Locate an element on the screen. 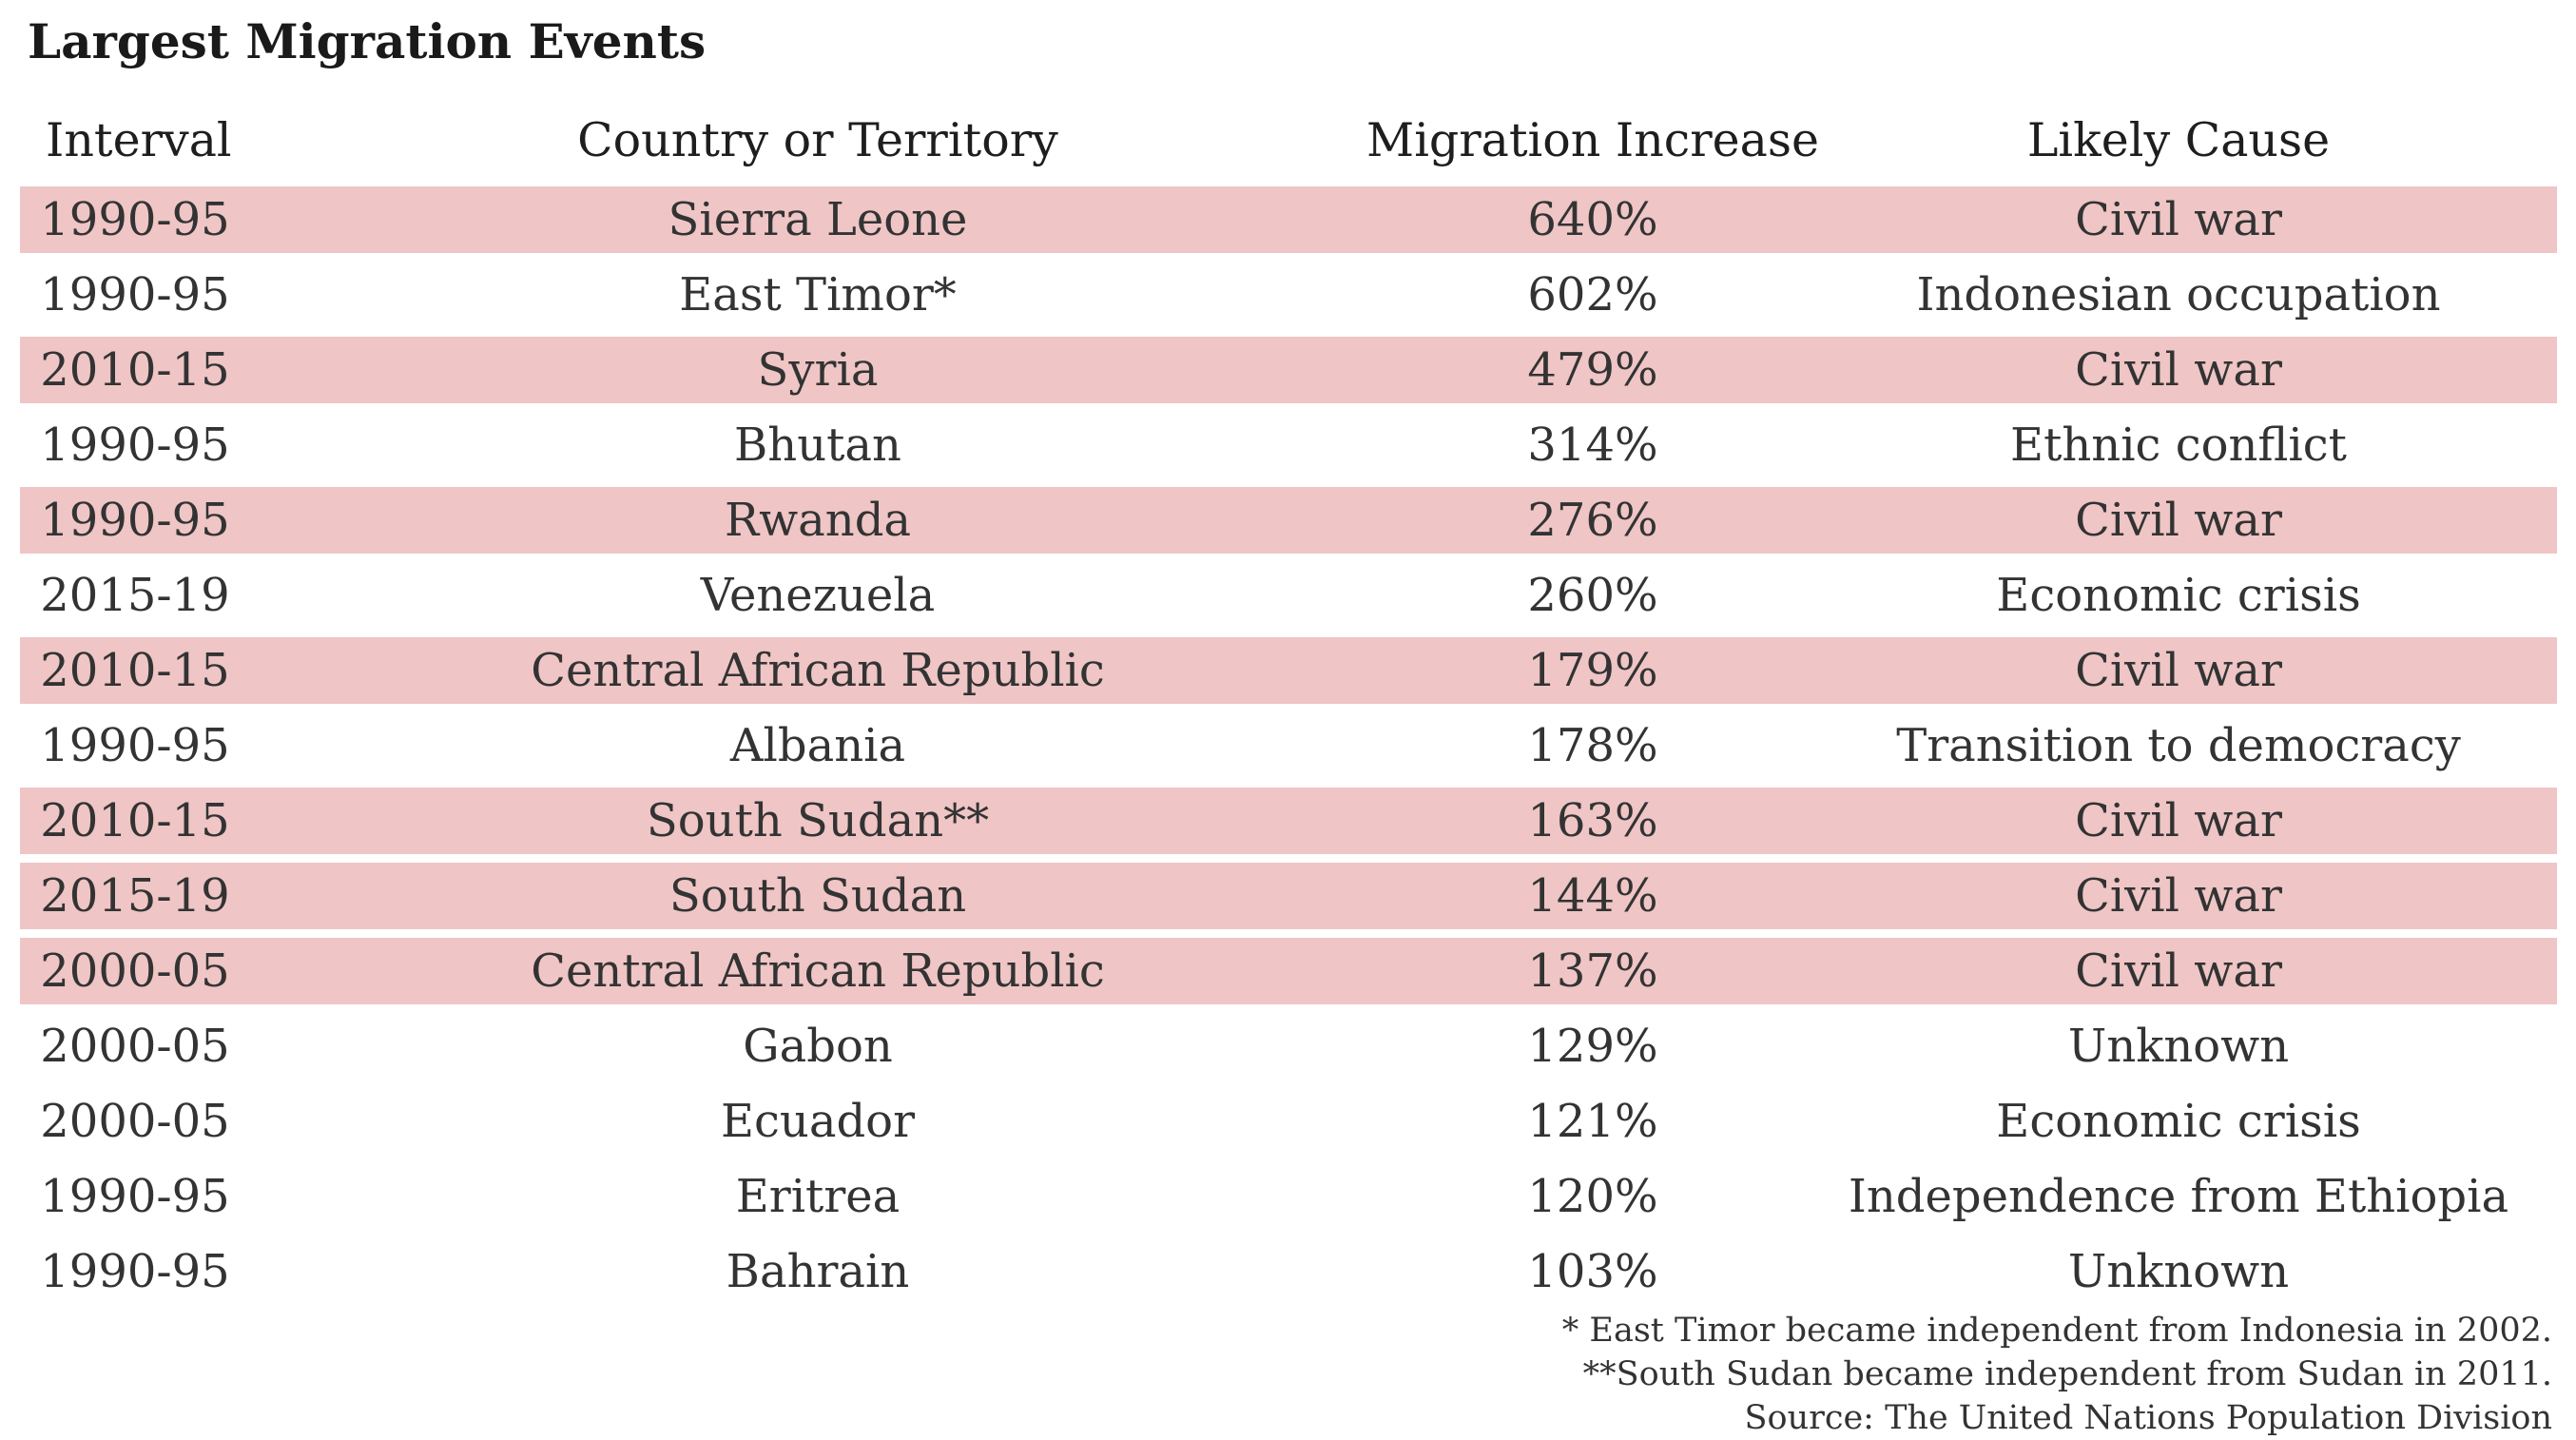 This screenshot has height=1440, width=2576. cell-country: Sierra Leone is located at coordinates (818, 219).